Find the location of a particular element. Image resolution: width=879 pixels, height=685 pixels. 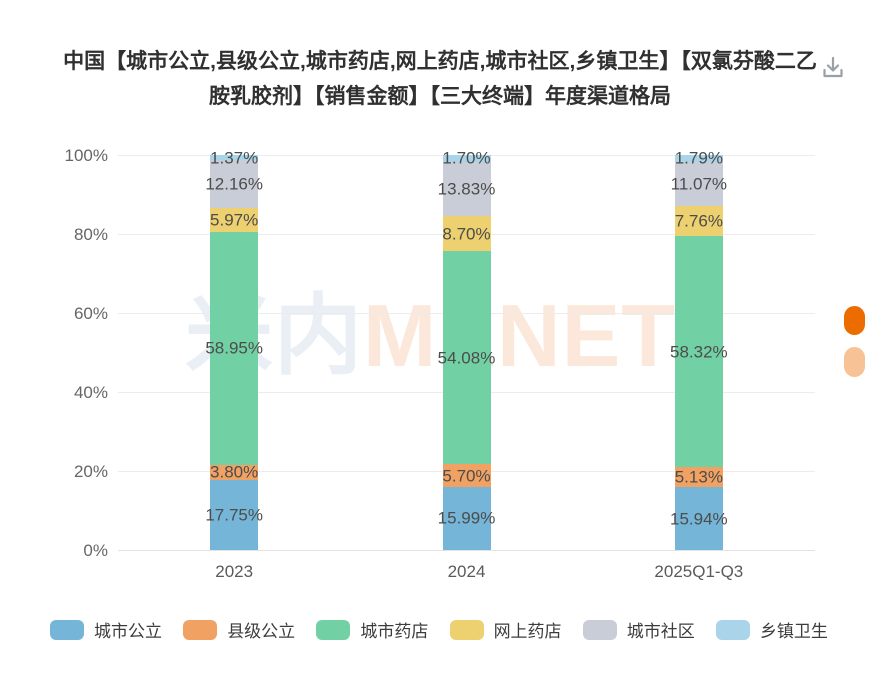

stacked-bar-2024 is located at coordinates (466, 352).